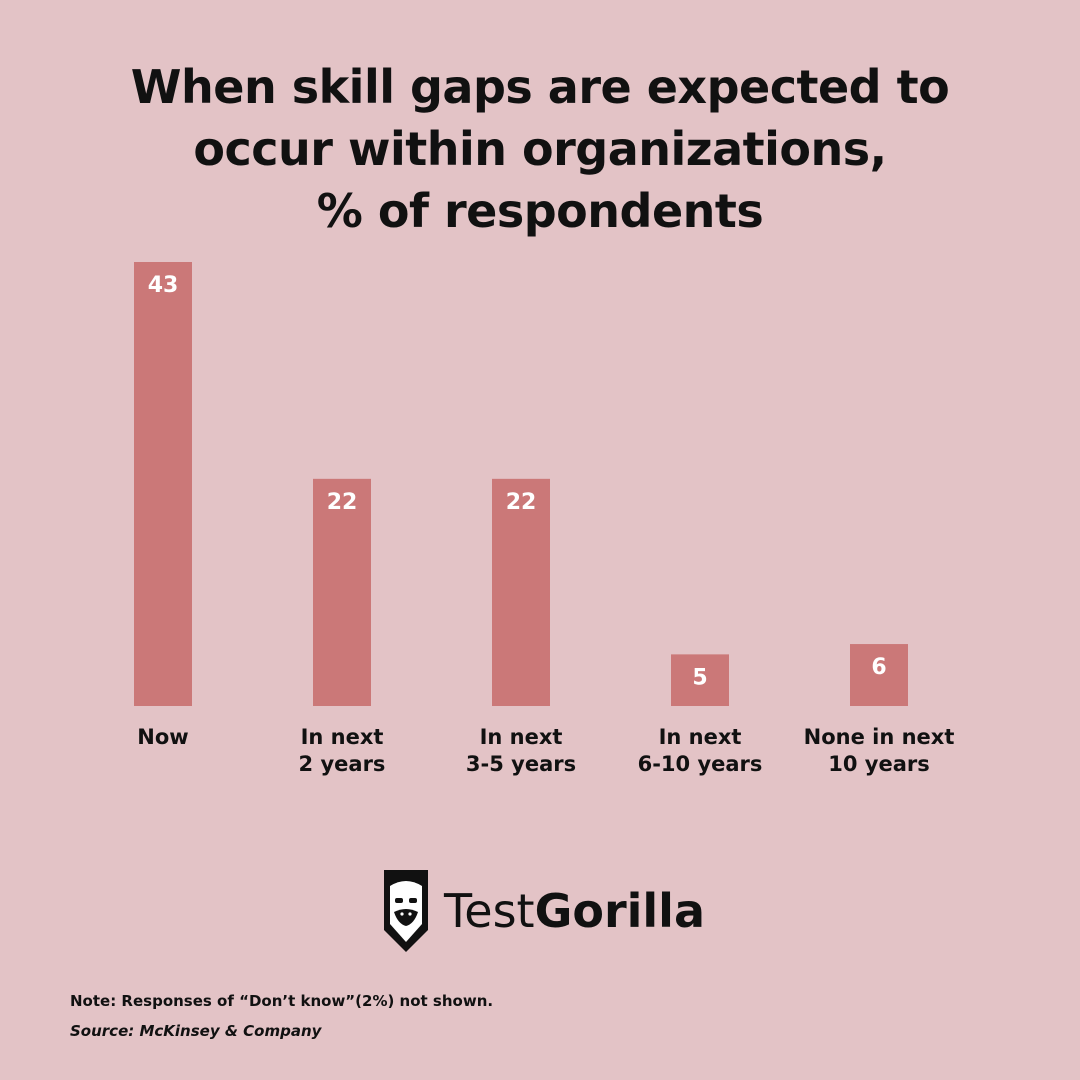  What do you see at coordinates (163, 285) in the screenshot?
I see `data-label-0: 43` at bounding box center [163, 285].